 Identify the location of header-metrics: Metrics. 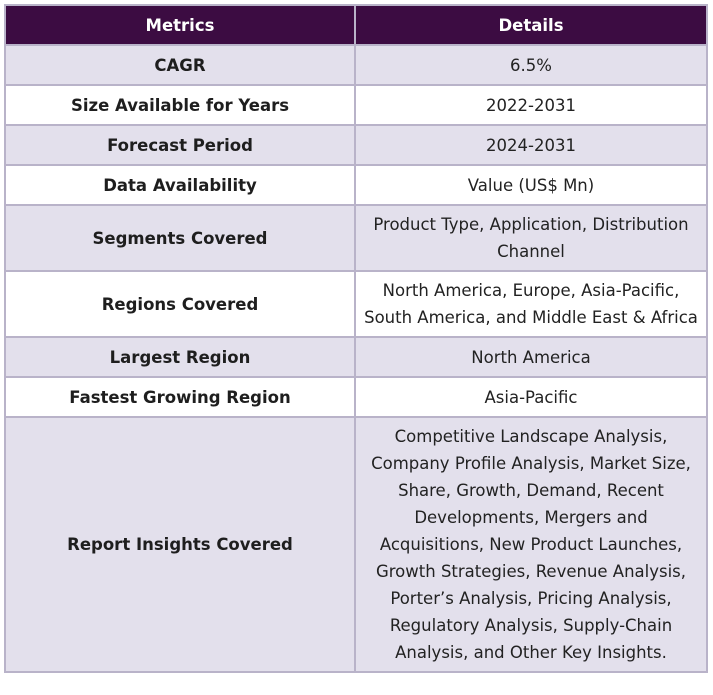
(180, 25).